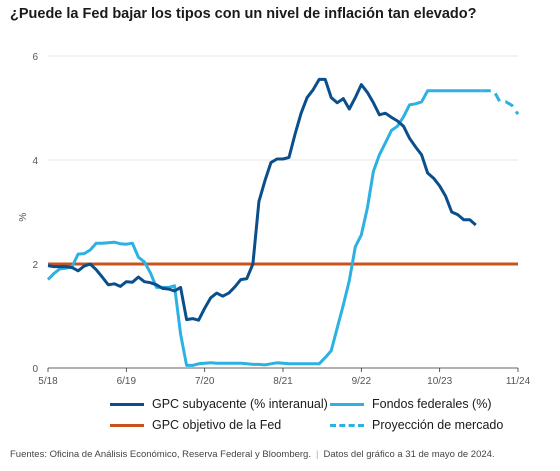 Image resolution: width=560 pixels, height=471 pixels. I want to click on source-date-note: Datos del gráfico a 31 de mayo de 2024., so click(409, 454).